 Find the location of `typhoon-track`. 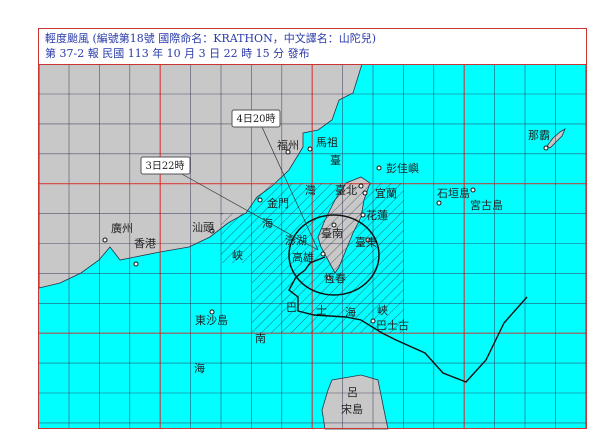

typhoon-track is located at coordinates (408, 319).